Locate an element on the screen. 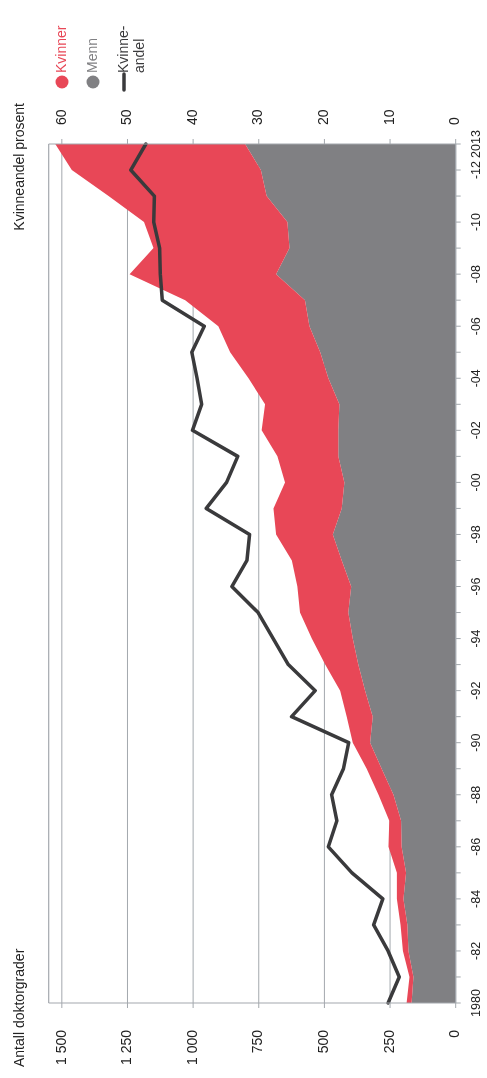  x2-tick-label: 60 is located at coordinates (60, 117).